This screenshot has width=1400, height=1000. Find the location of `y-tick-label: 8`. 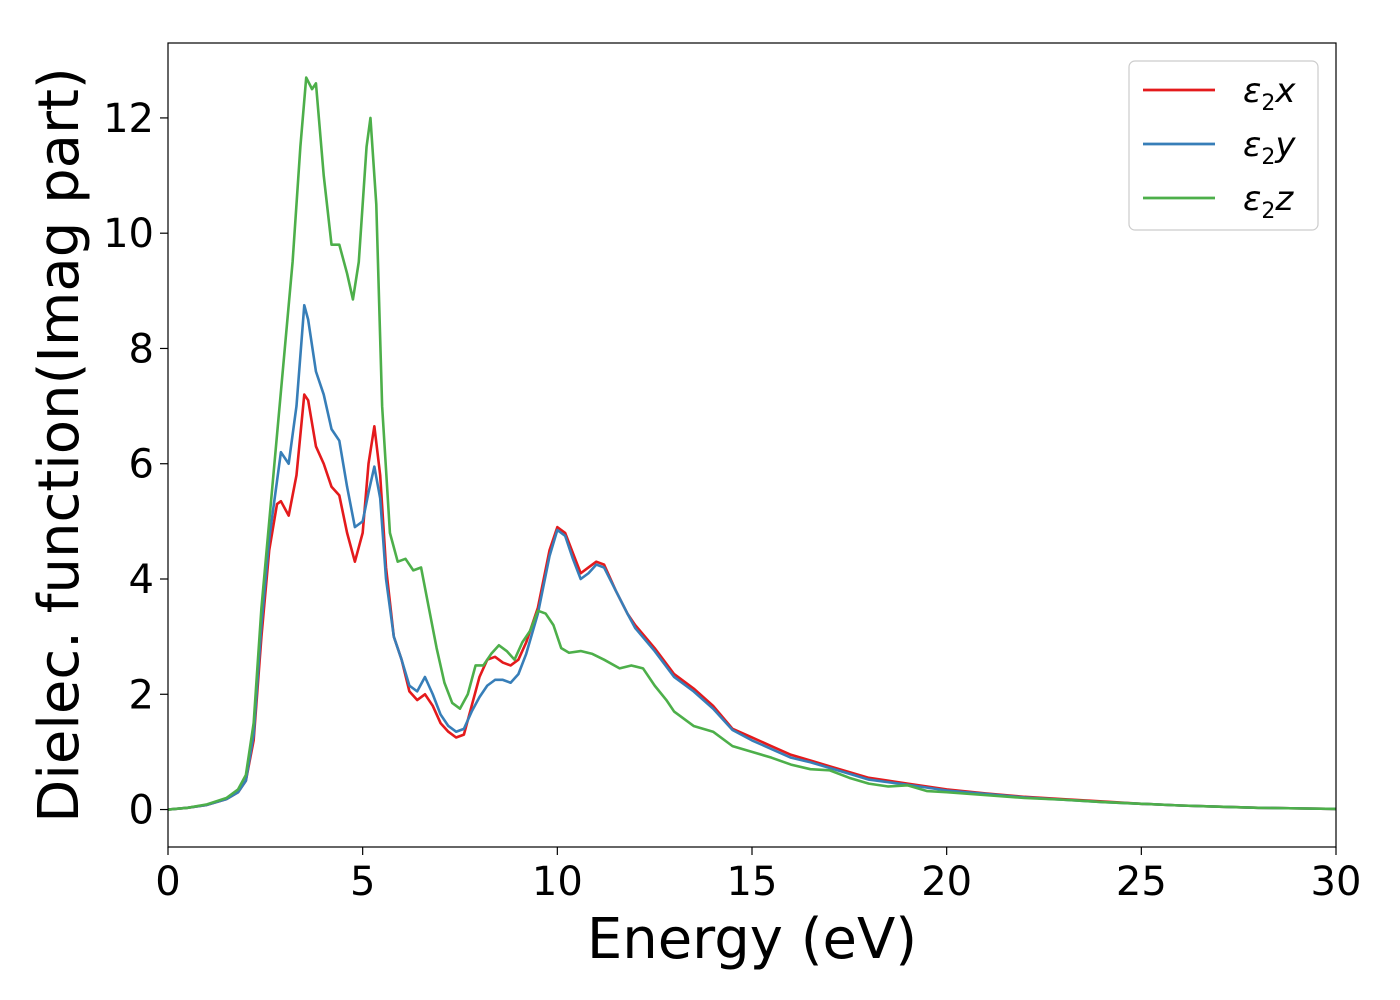

y-tick-label: 8 is located at coordinates (141, 349).